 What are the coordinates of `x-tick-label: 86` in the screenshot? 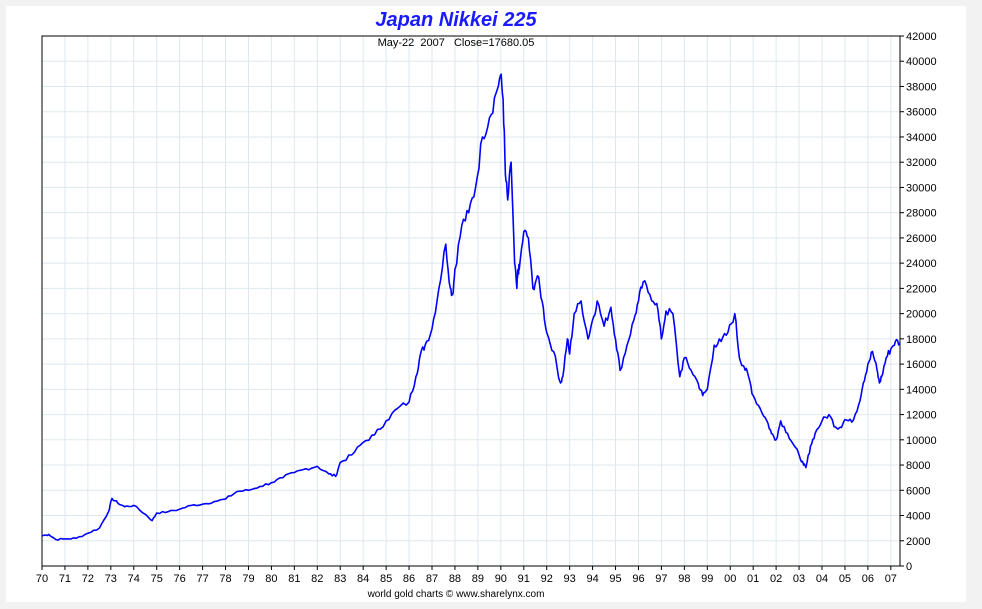 It's located at (409, 579).